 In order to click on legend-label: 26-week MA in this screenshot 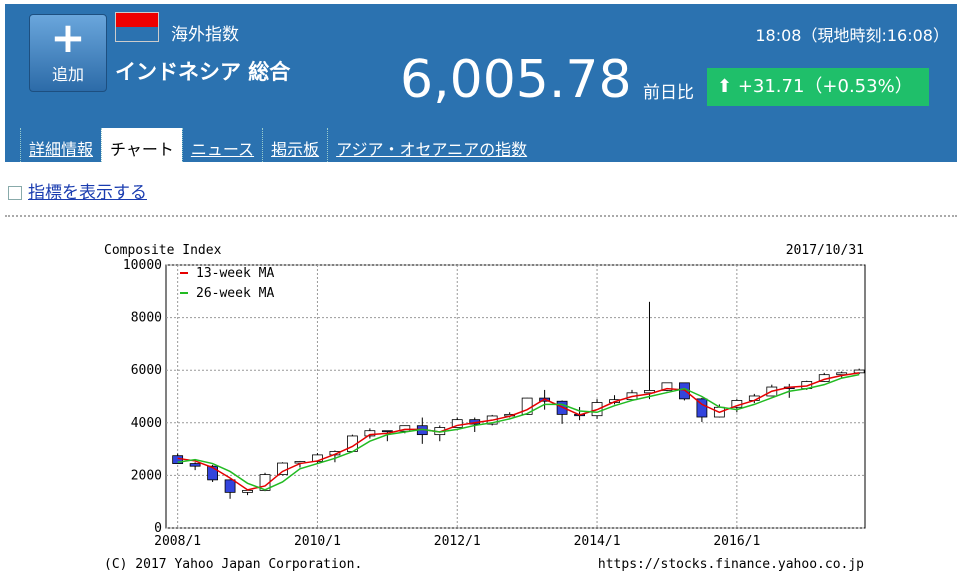, I will do `click(235, 293)`.